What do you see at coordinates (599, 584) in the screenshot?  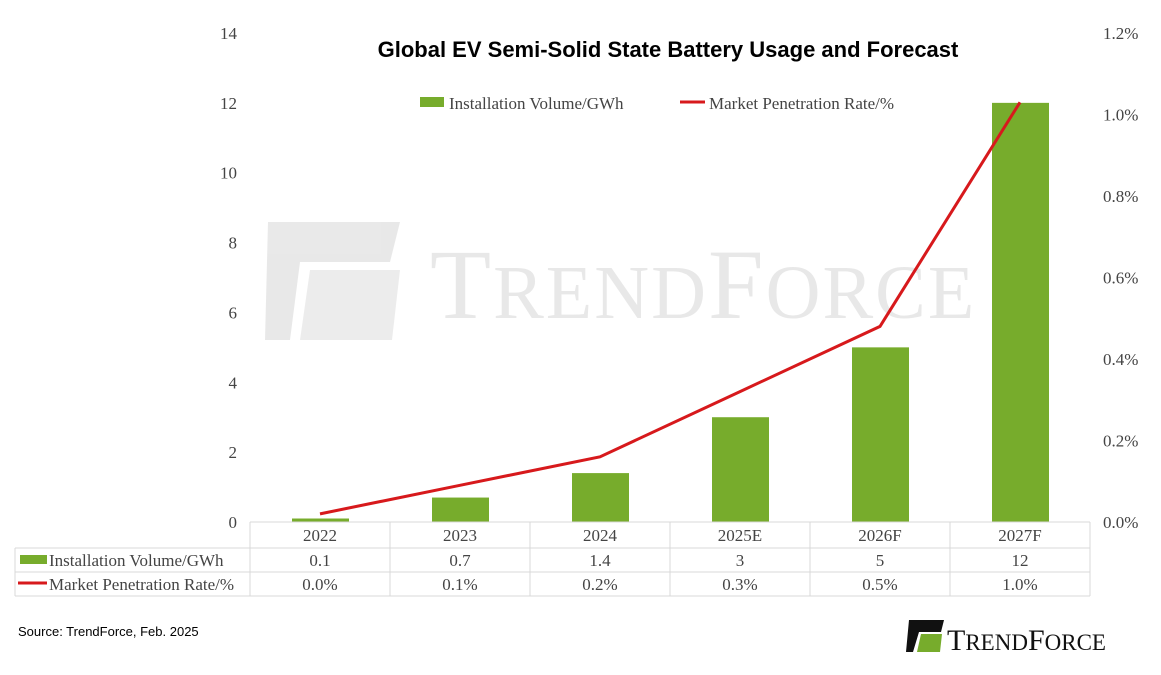 I see `table-cell-rate: 0.2%` at bounding box center [599, 584].